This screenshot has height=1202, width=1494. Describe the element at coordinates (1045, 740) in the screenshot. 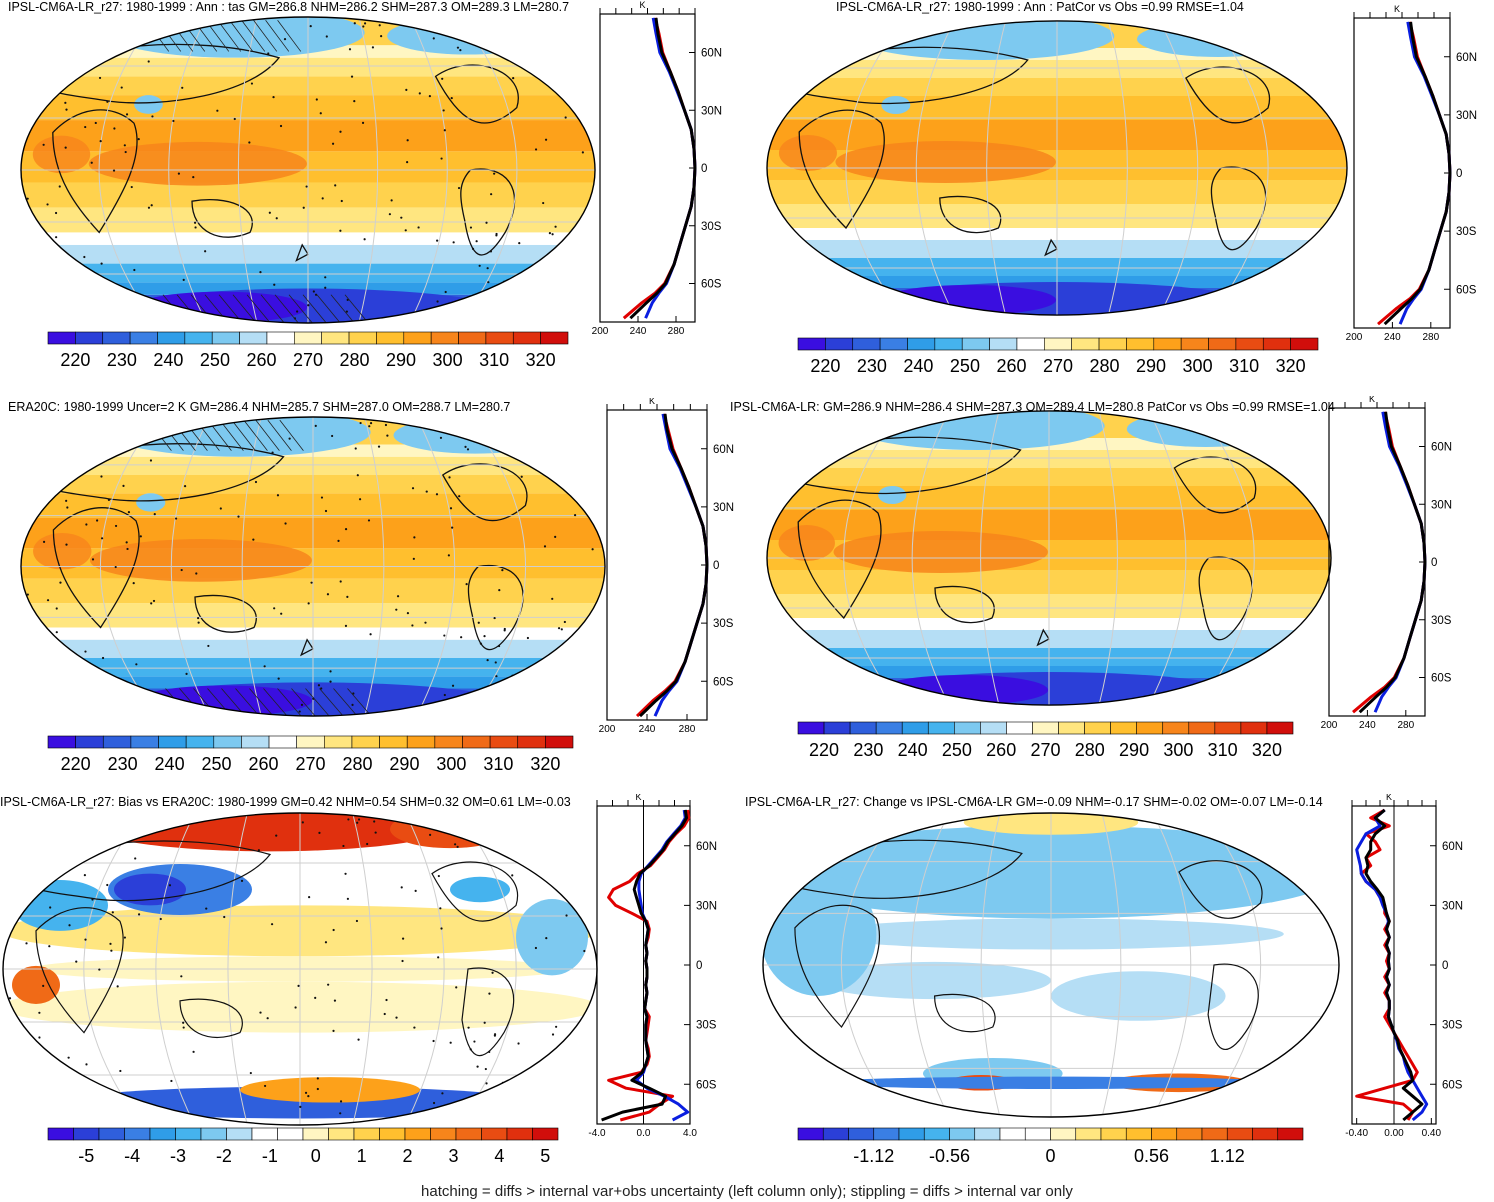

I see `colorbar-4: 220 230 240 250 260 270 280 290 300 310 320` at that location.